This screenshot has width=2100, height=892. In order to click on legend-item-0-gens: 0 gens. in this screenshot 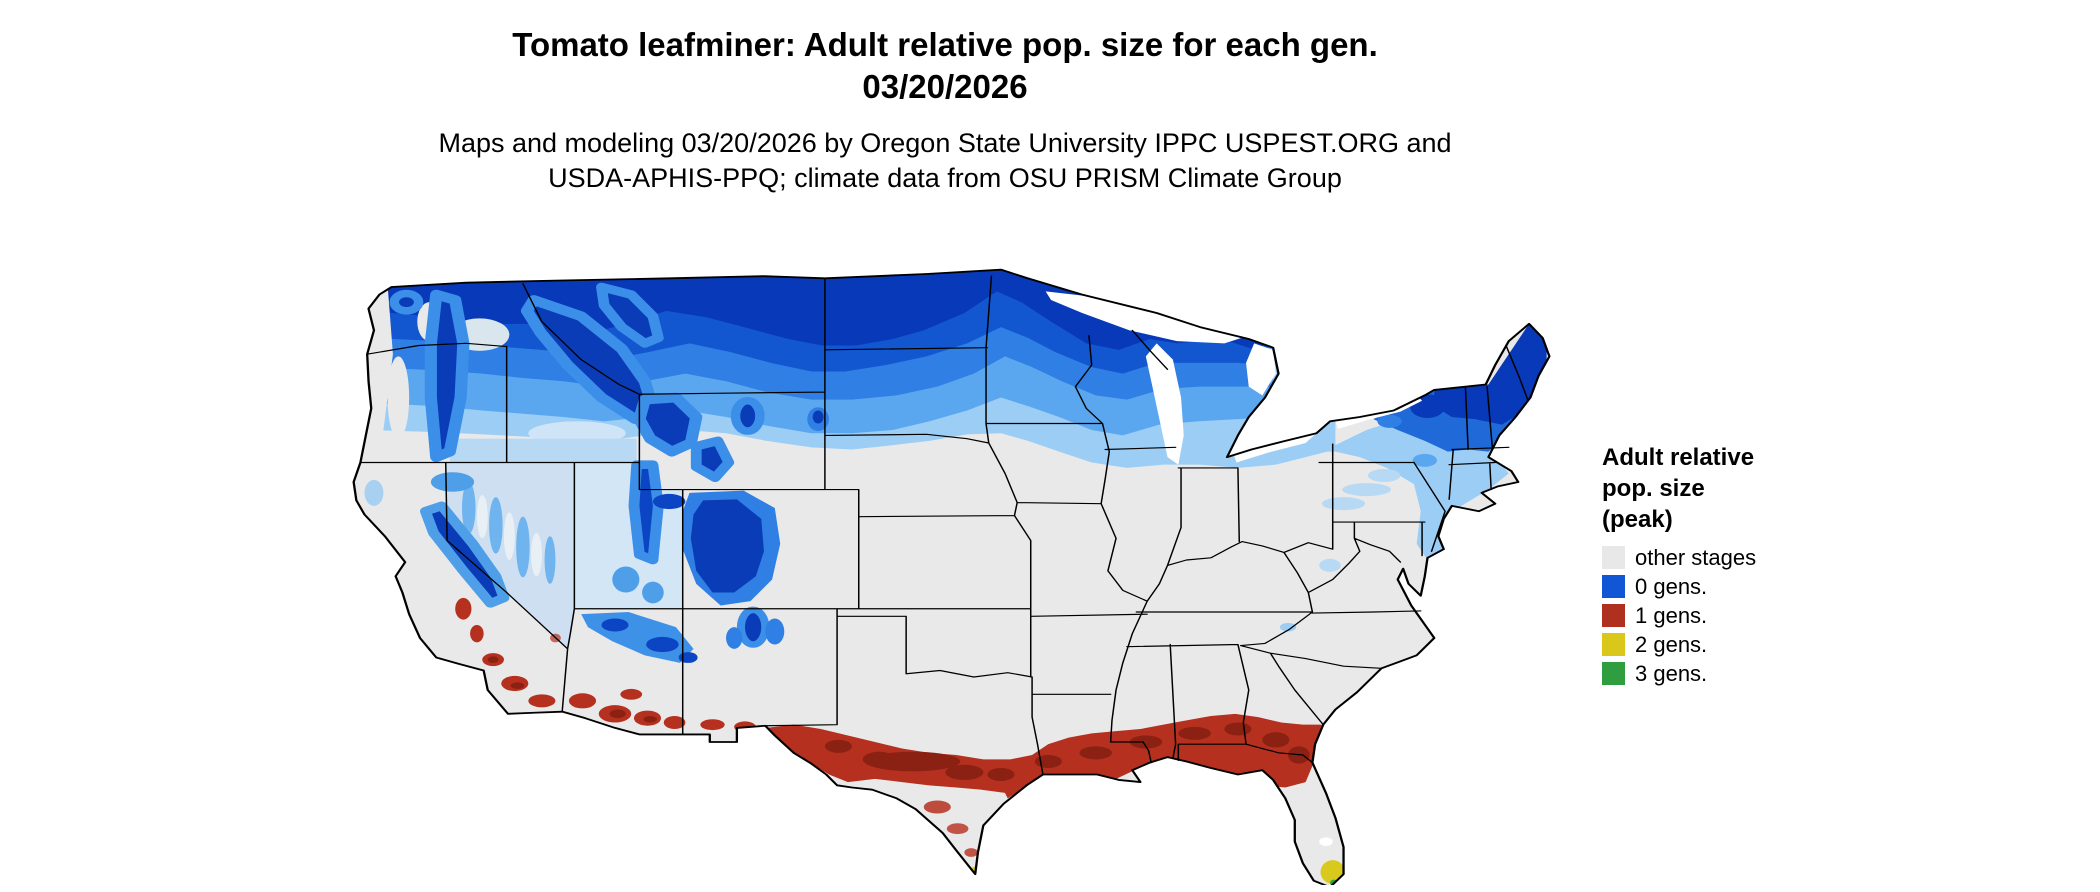, I will do `click(1742, 586)`.